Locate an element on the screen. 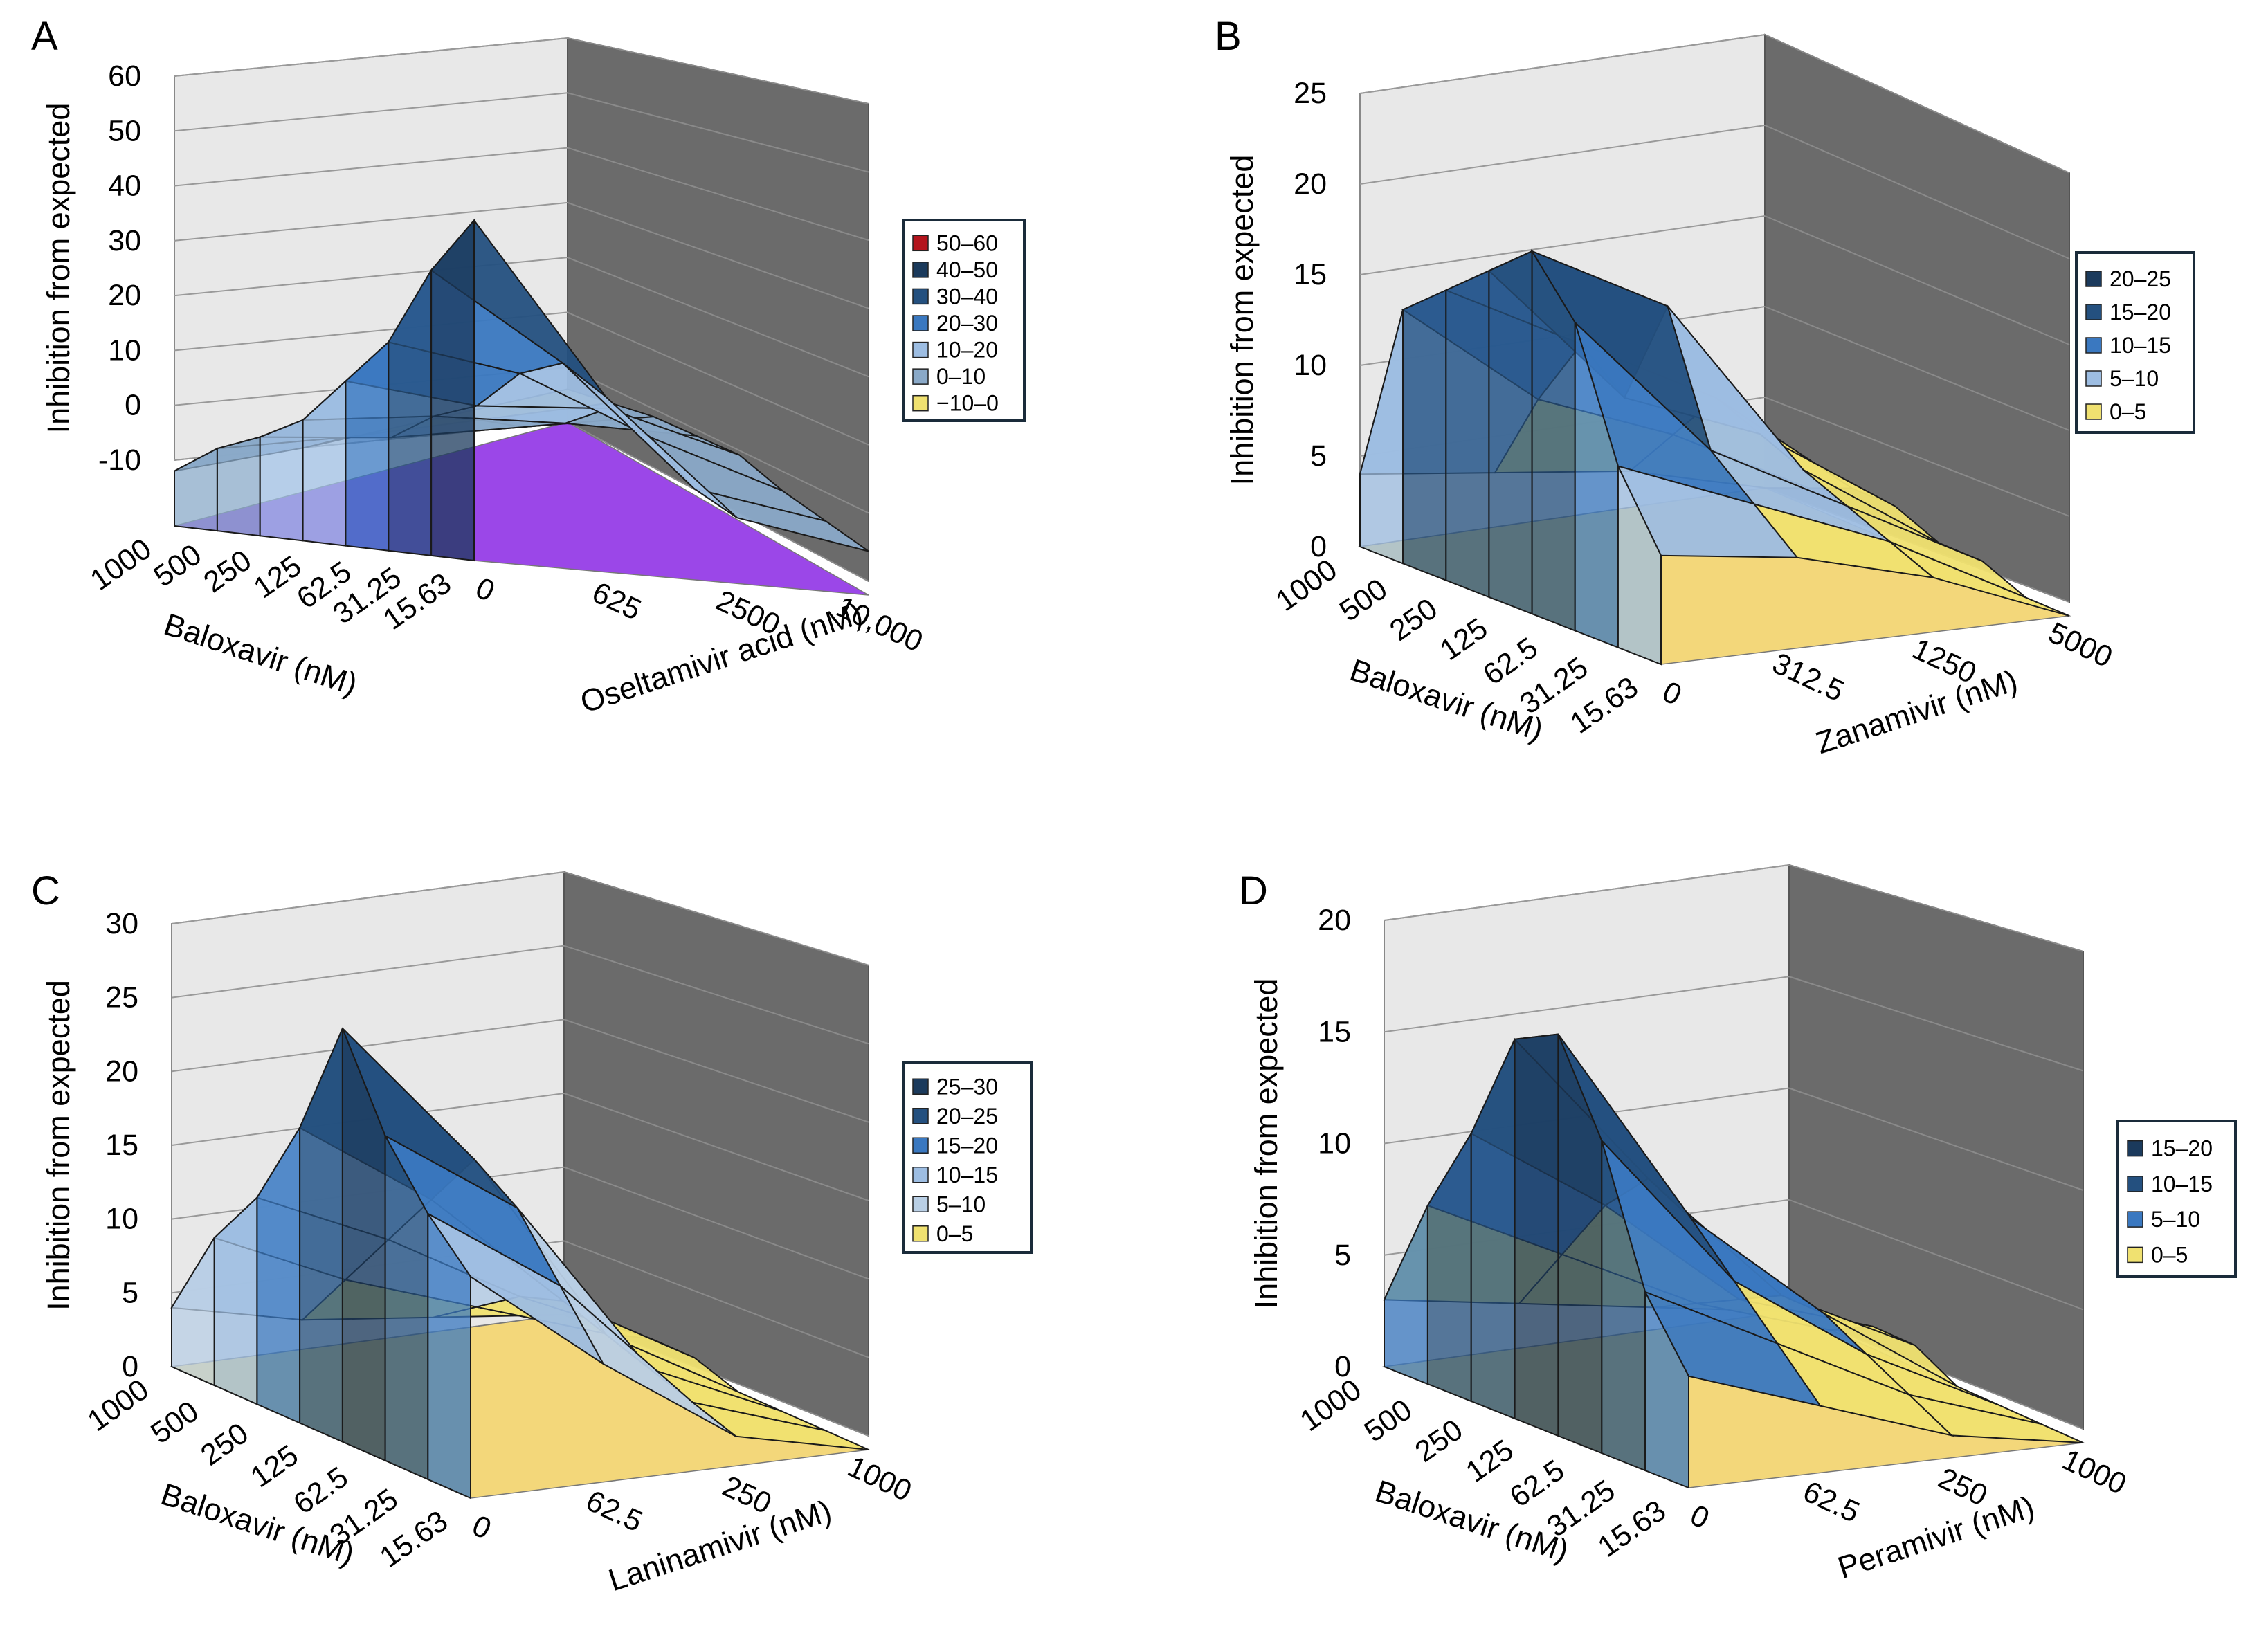  x-tick-label: 125 is located at coordinates (274, 1467).